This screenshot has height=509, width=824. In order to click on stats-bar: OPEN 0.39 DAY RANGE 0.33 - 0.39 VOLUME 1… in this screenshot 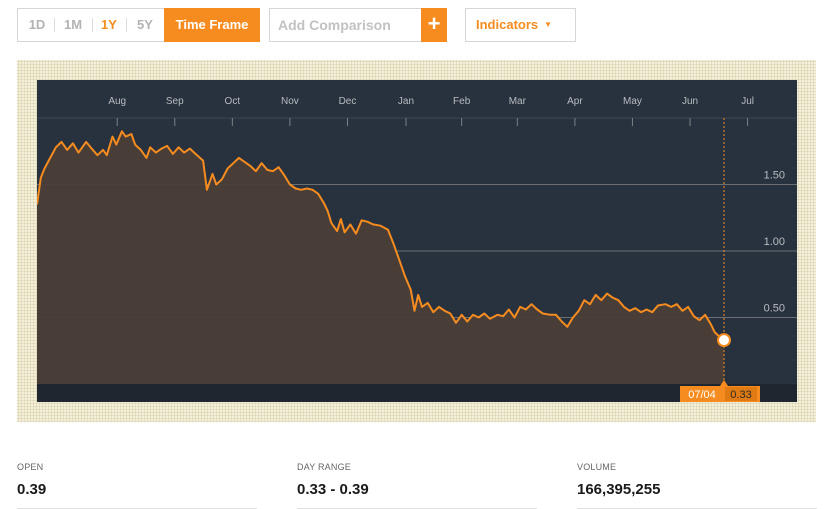, I will do `click(417, 485)`.